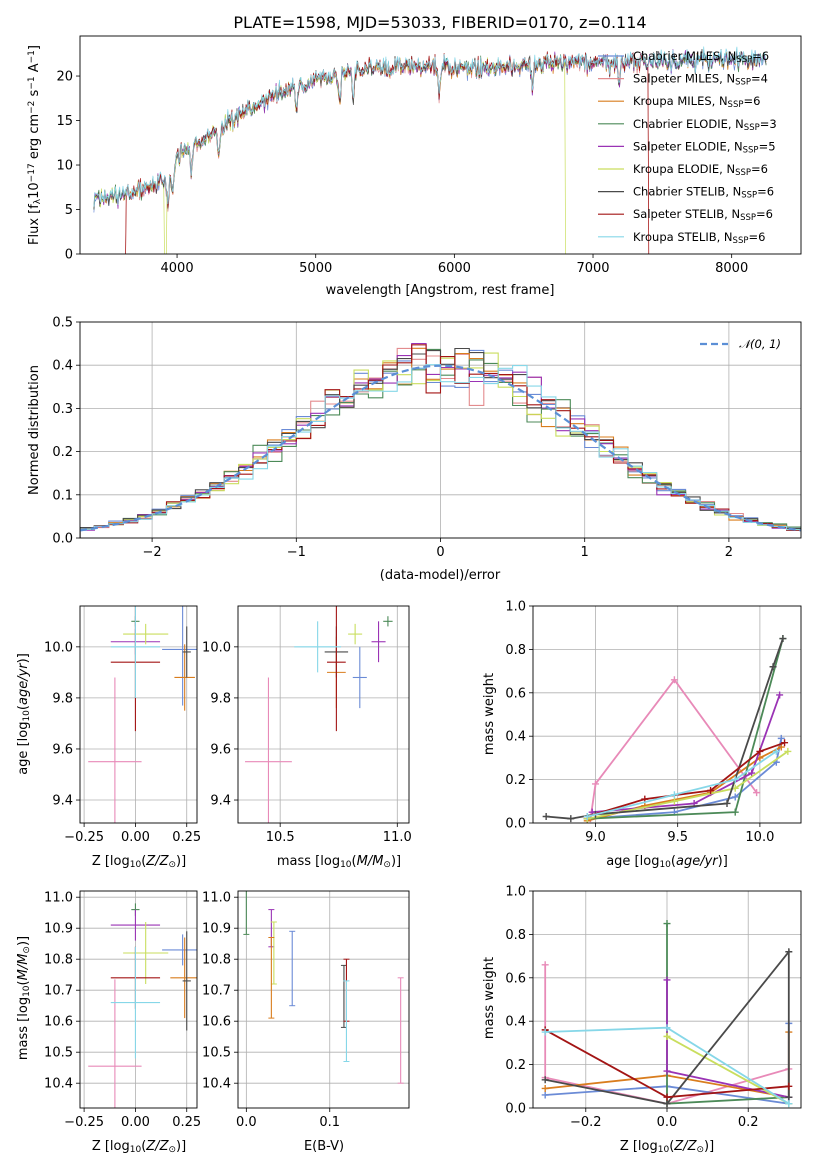 The image size is (819, 1170). I want to click on x-axis-label: age [log10(age/yr)], so click(667, 862).